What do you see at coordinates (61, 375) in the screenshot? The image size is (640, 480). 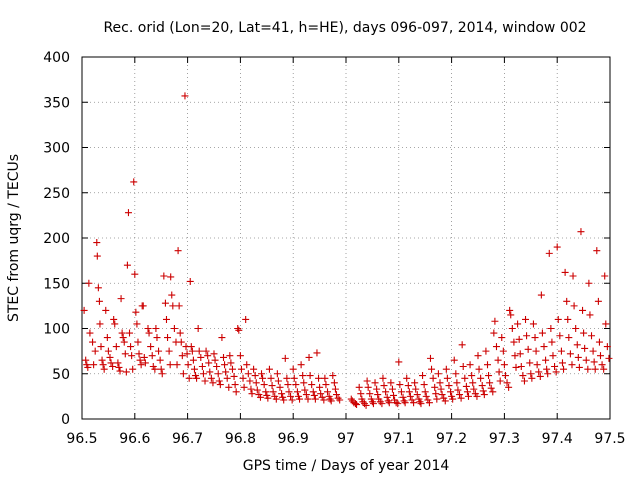 I see `y-tick-label: 50` at bounding box center [61, 375].